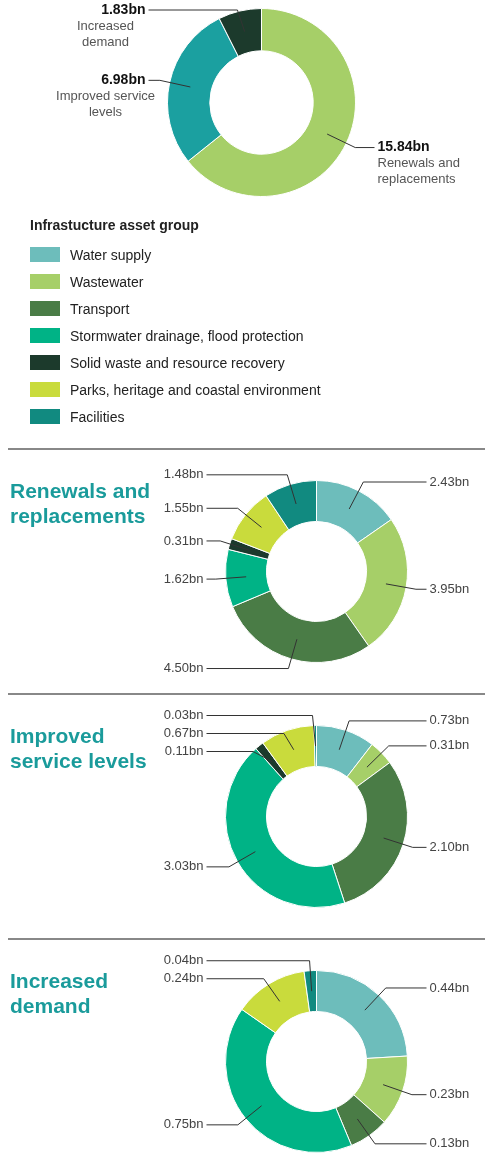  What do you see at coordinates (107, 281) in the screenshot?
I see `legend-label: Wastewater` at bounding box center [107, 281].